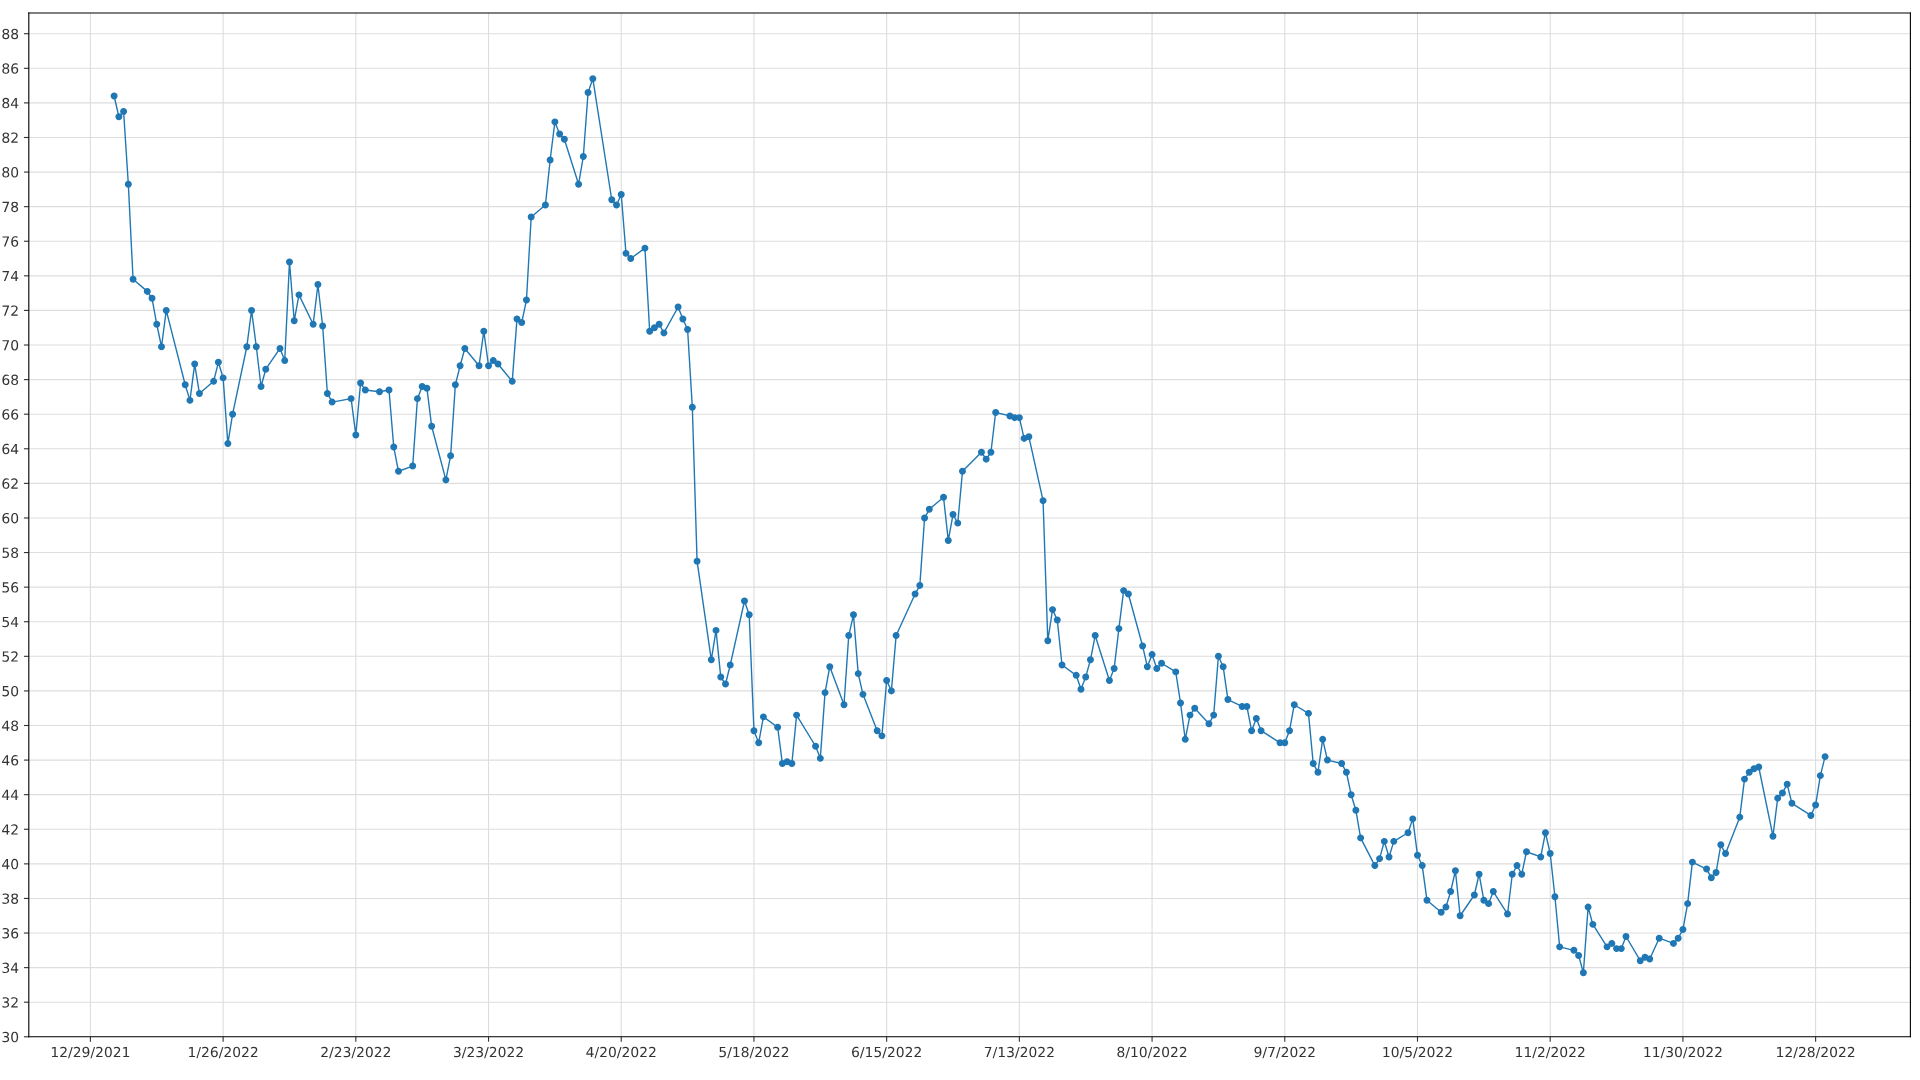 This screenshot has height=1080, width=1920. I want to click on x-tick-label: 6/15/2022, so click(886, 1052).